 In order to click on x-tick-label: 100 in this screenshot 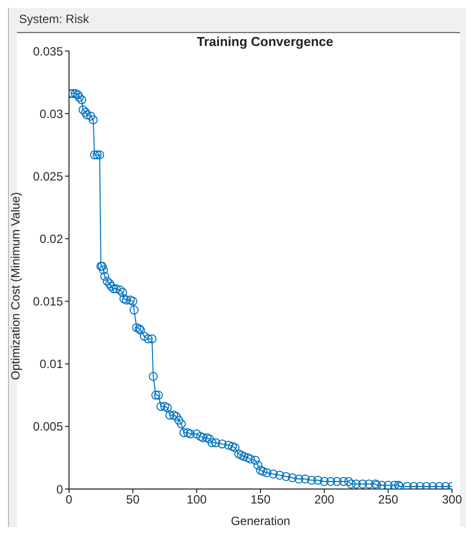, I will do `click(196, 499)`.